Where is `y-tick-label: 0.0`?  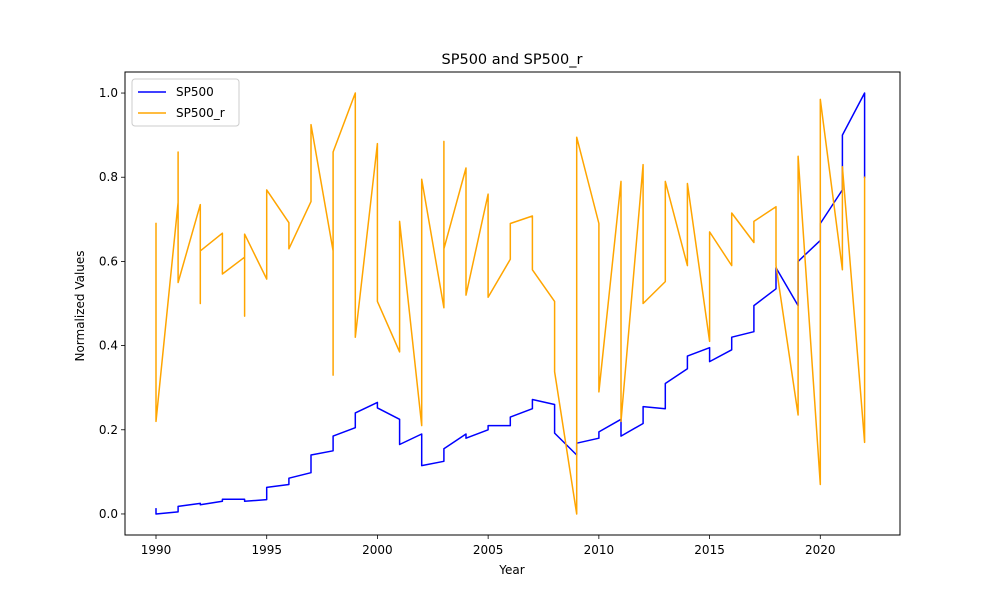
y-tick-label: 0.0 is located at coordinates (108, 514).